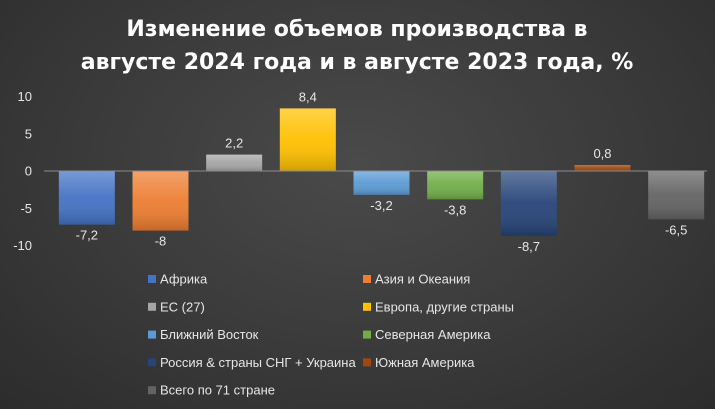 The height and width of the screenshot is (409, 715). Describe the element at coordinates (425, 362) in the screenshot. I see `legend-label: Южная Америка` at that location.